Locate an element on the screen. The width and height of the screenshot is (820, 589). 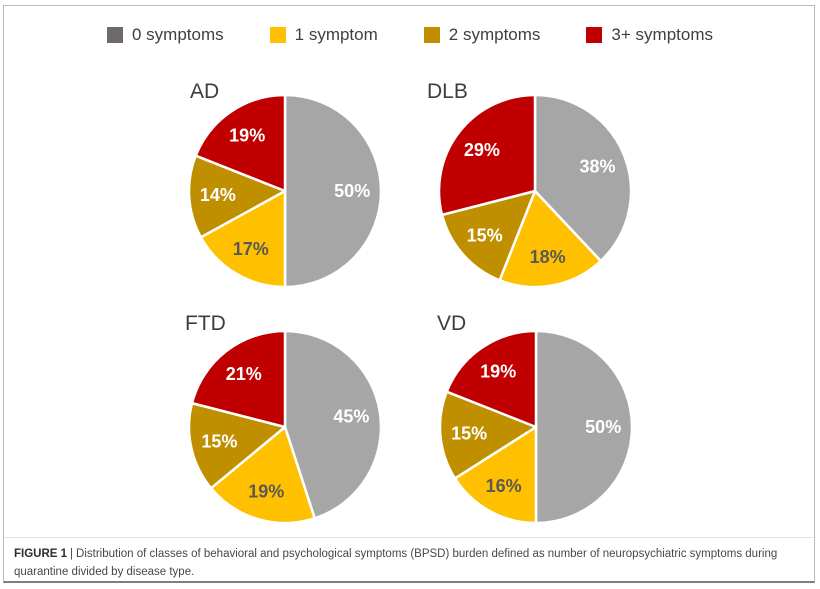
pie-chart-ftd: 45% 19% 15% 21% is located at coordinates (285, 427).